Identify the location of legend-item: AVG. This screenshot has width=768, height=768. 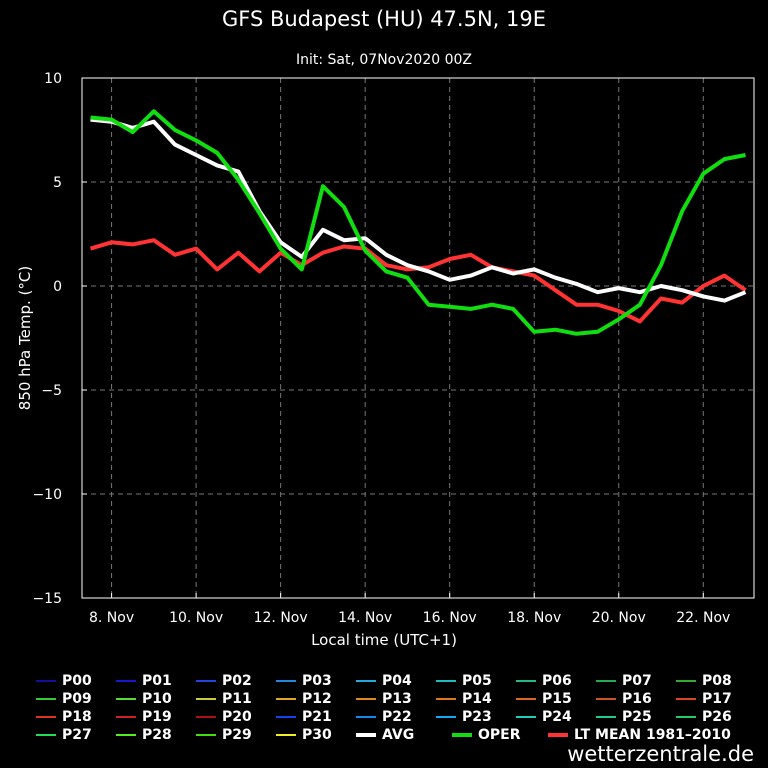
(404, 735).